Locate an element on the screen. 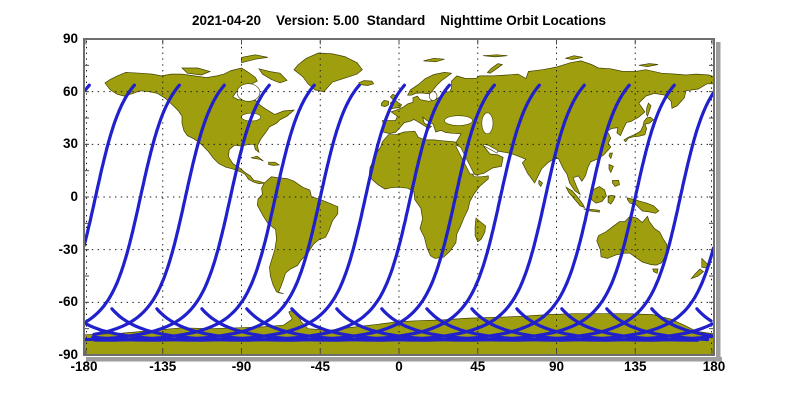  plot-shadow-right is located at coordinates (718, 201).